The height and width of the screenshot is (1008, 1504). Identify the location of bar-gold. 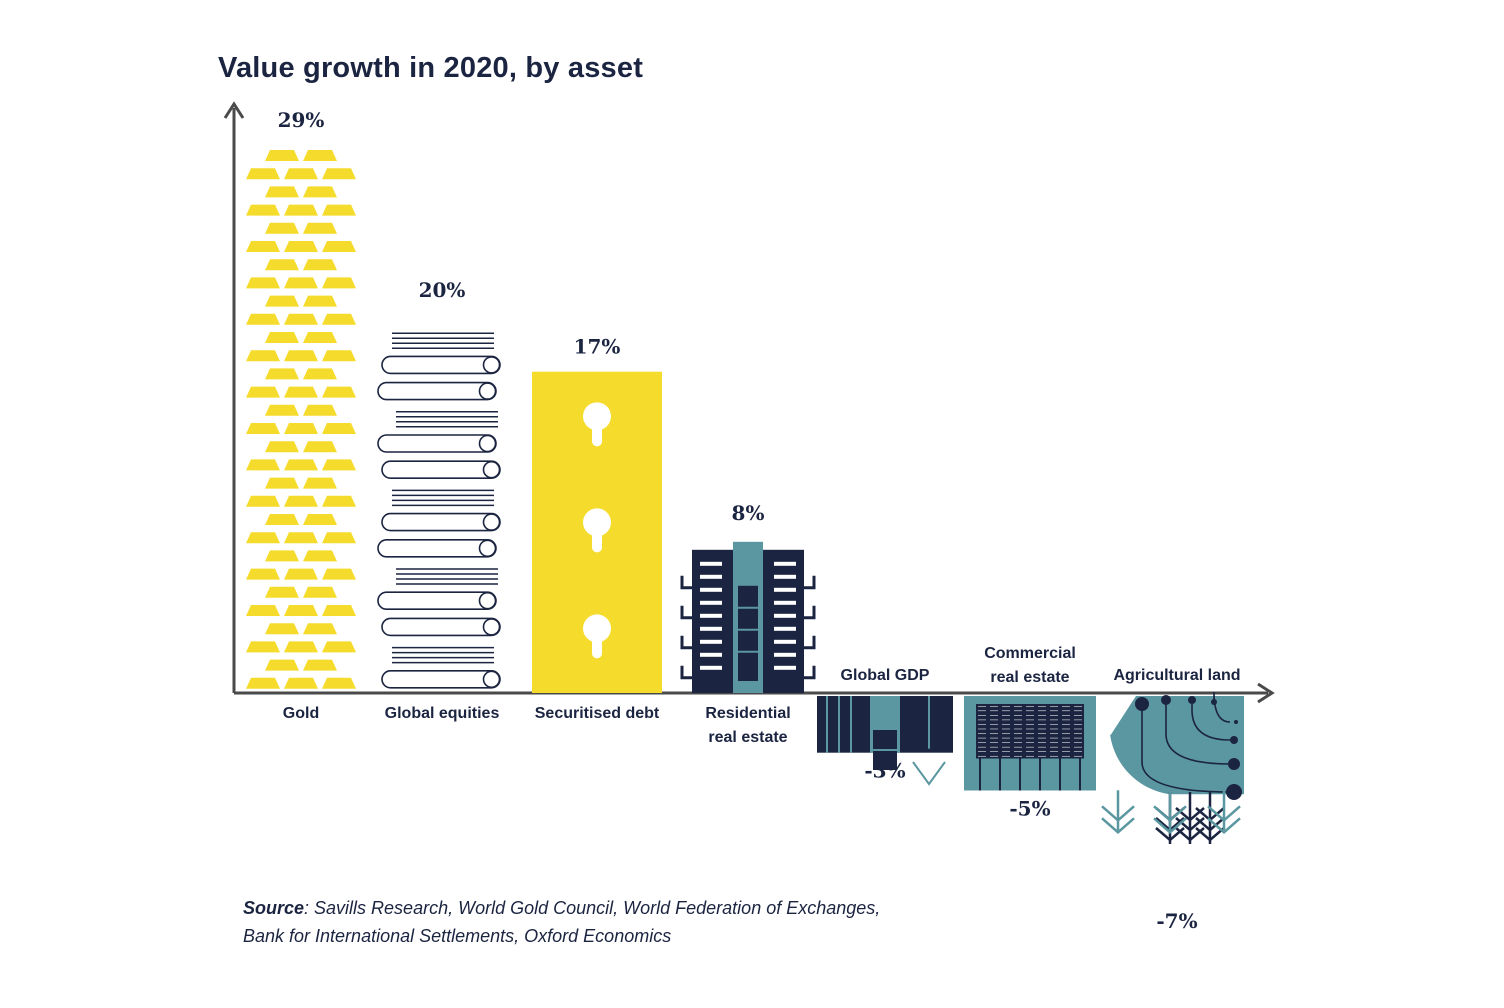
(301, 419).